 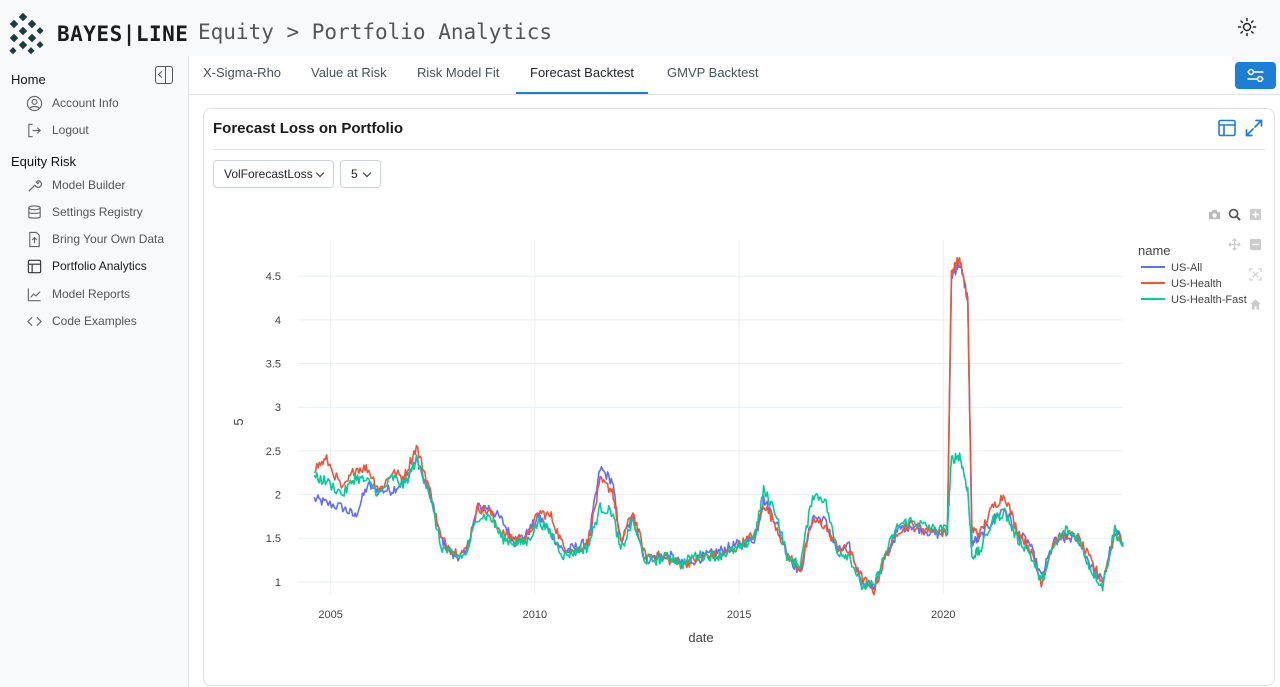 I want to click on logout-icon, so click(x=34, y=130).